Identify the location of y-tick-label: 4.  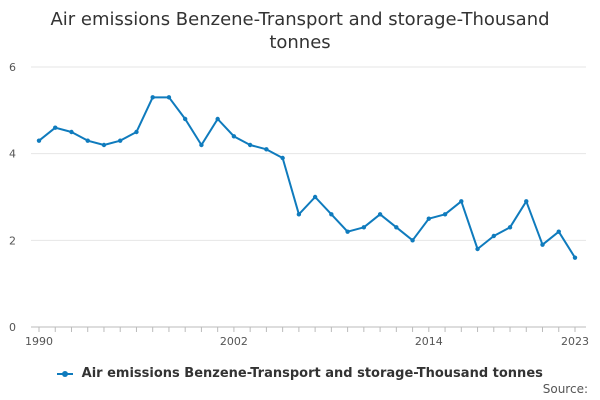
(12, 154).